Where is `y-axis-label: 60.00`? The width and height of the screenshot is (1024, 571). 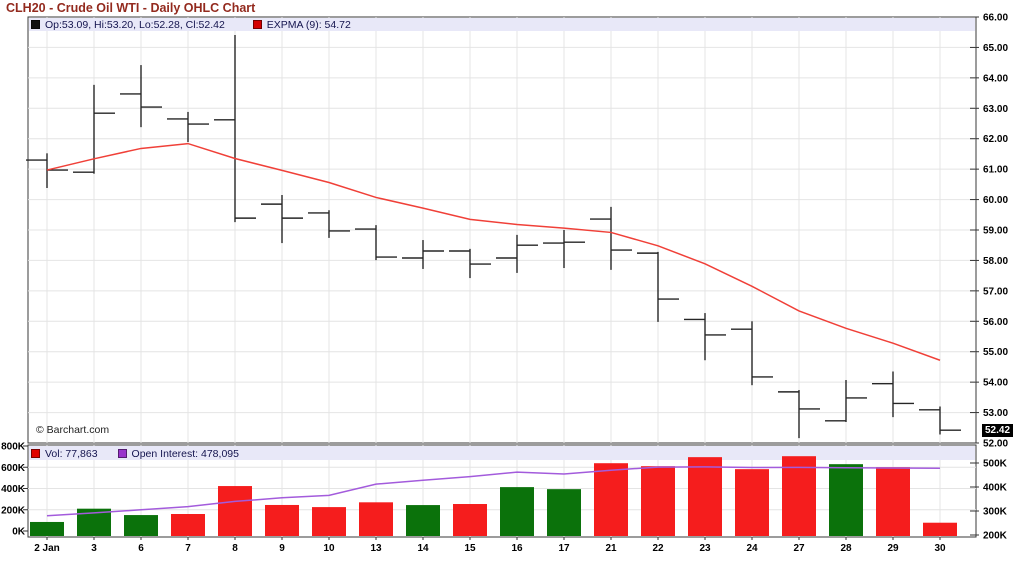
y-axis-label: 60.00 is located at coordinates (995, 200).